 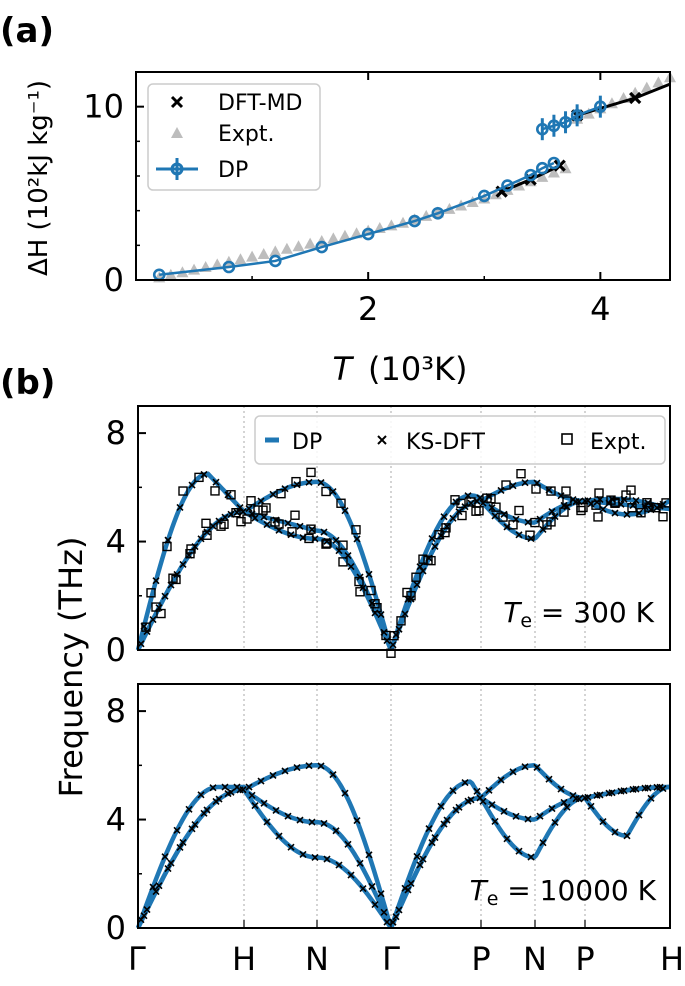 I want to click on kpoint-label: H, so click(x=244, y=959).